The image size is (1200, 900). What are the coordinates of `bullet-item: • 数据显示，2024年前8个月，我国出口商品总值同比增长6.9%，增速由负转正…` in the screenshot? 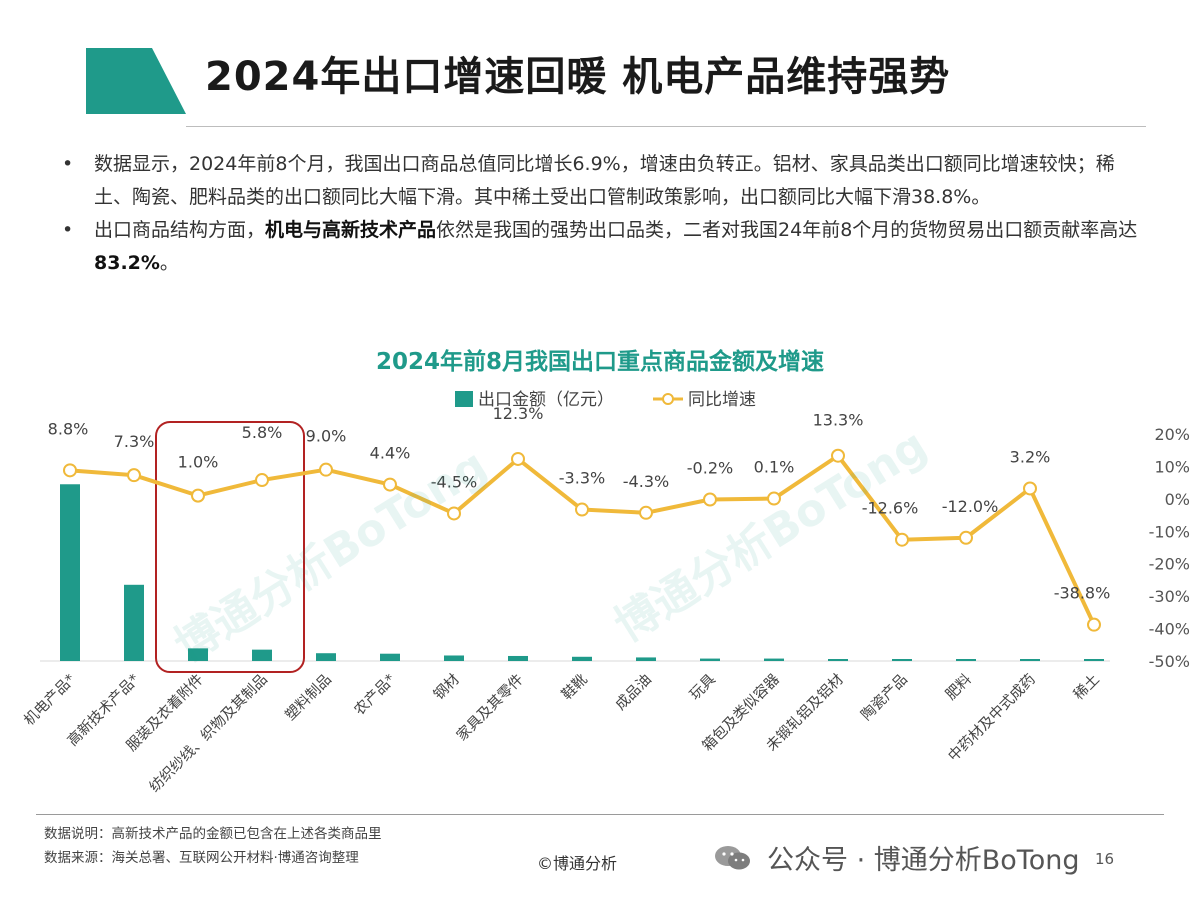 It's located at (607, 181).